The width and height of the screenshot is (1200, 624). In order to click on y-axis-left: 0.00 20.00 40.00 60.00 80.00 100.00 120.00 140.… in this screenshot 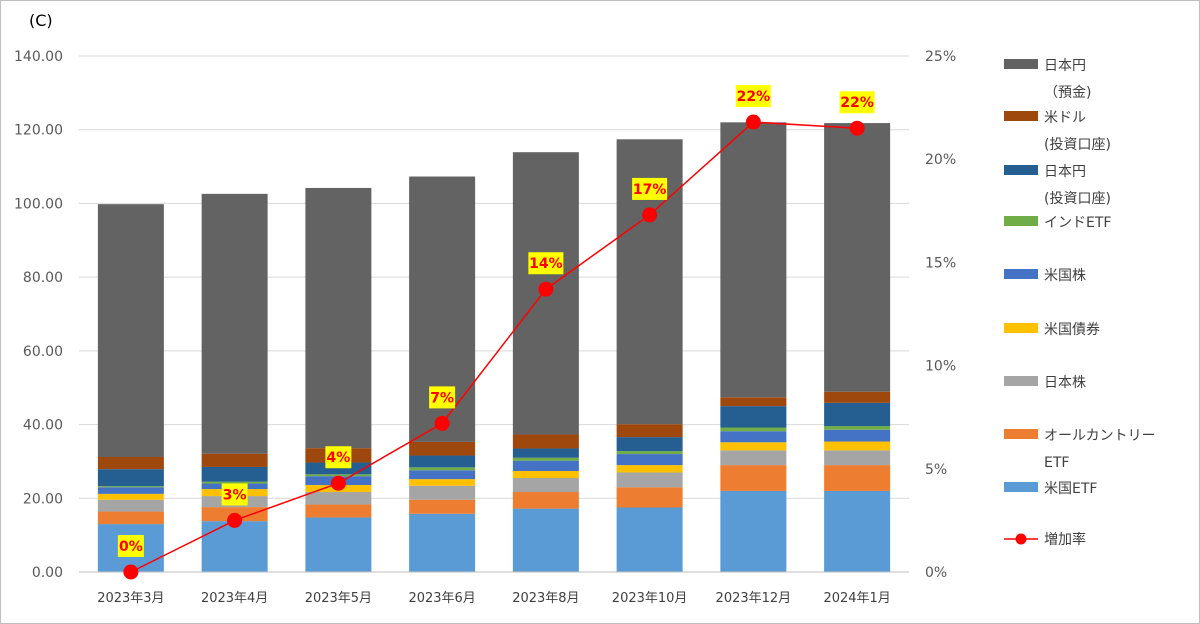, I will do `click(38, 315)`.